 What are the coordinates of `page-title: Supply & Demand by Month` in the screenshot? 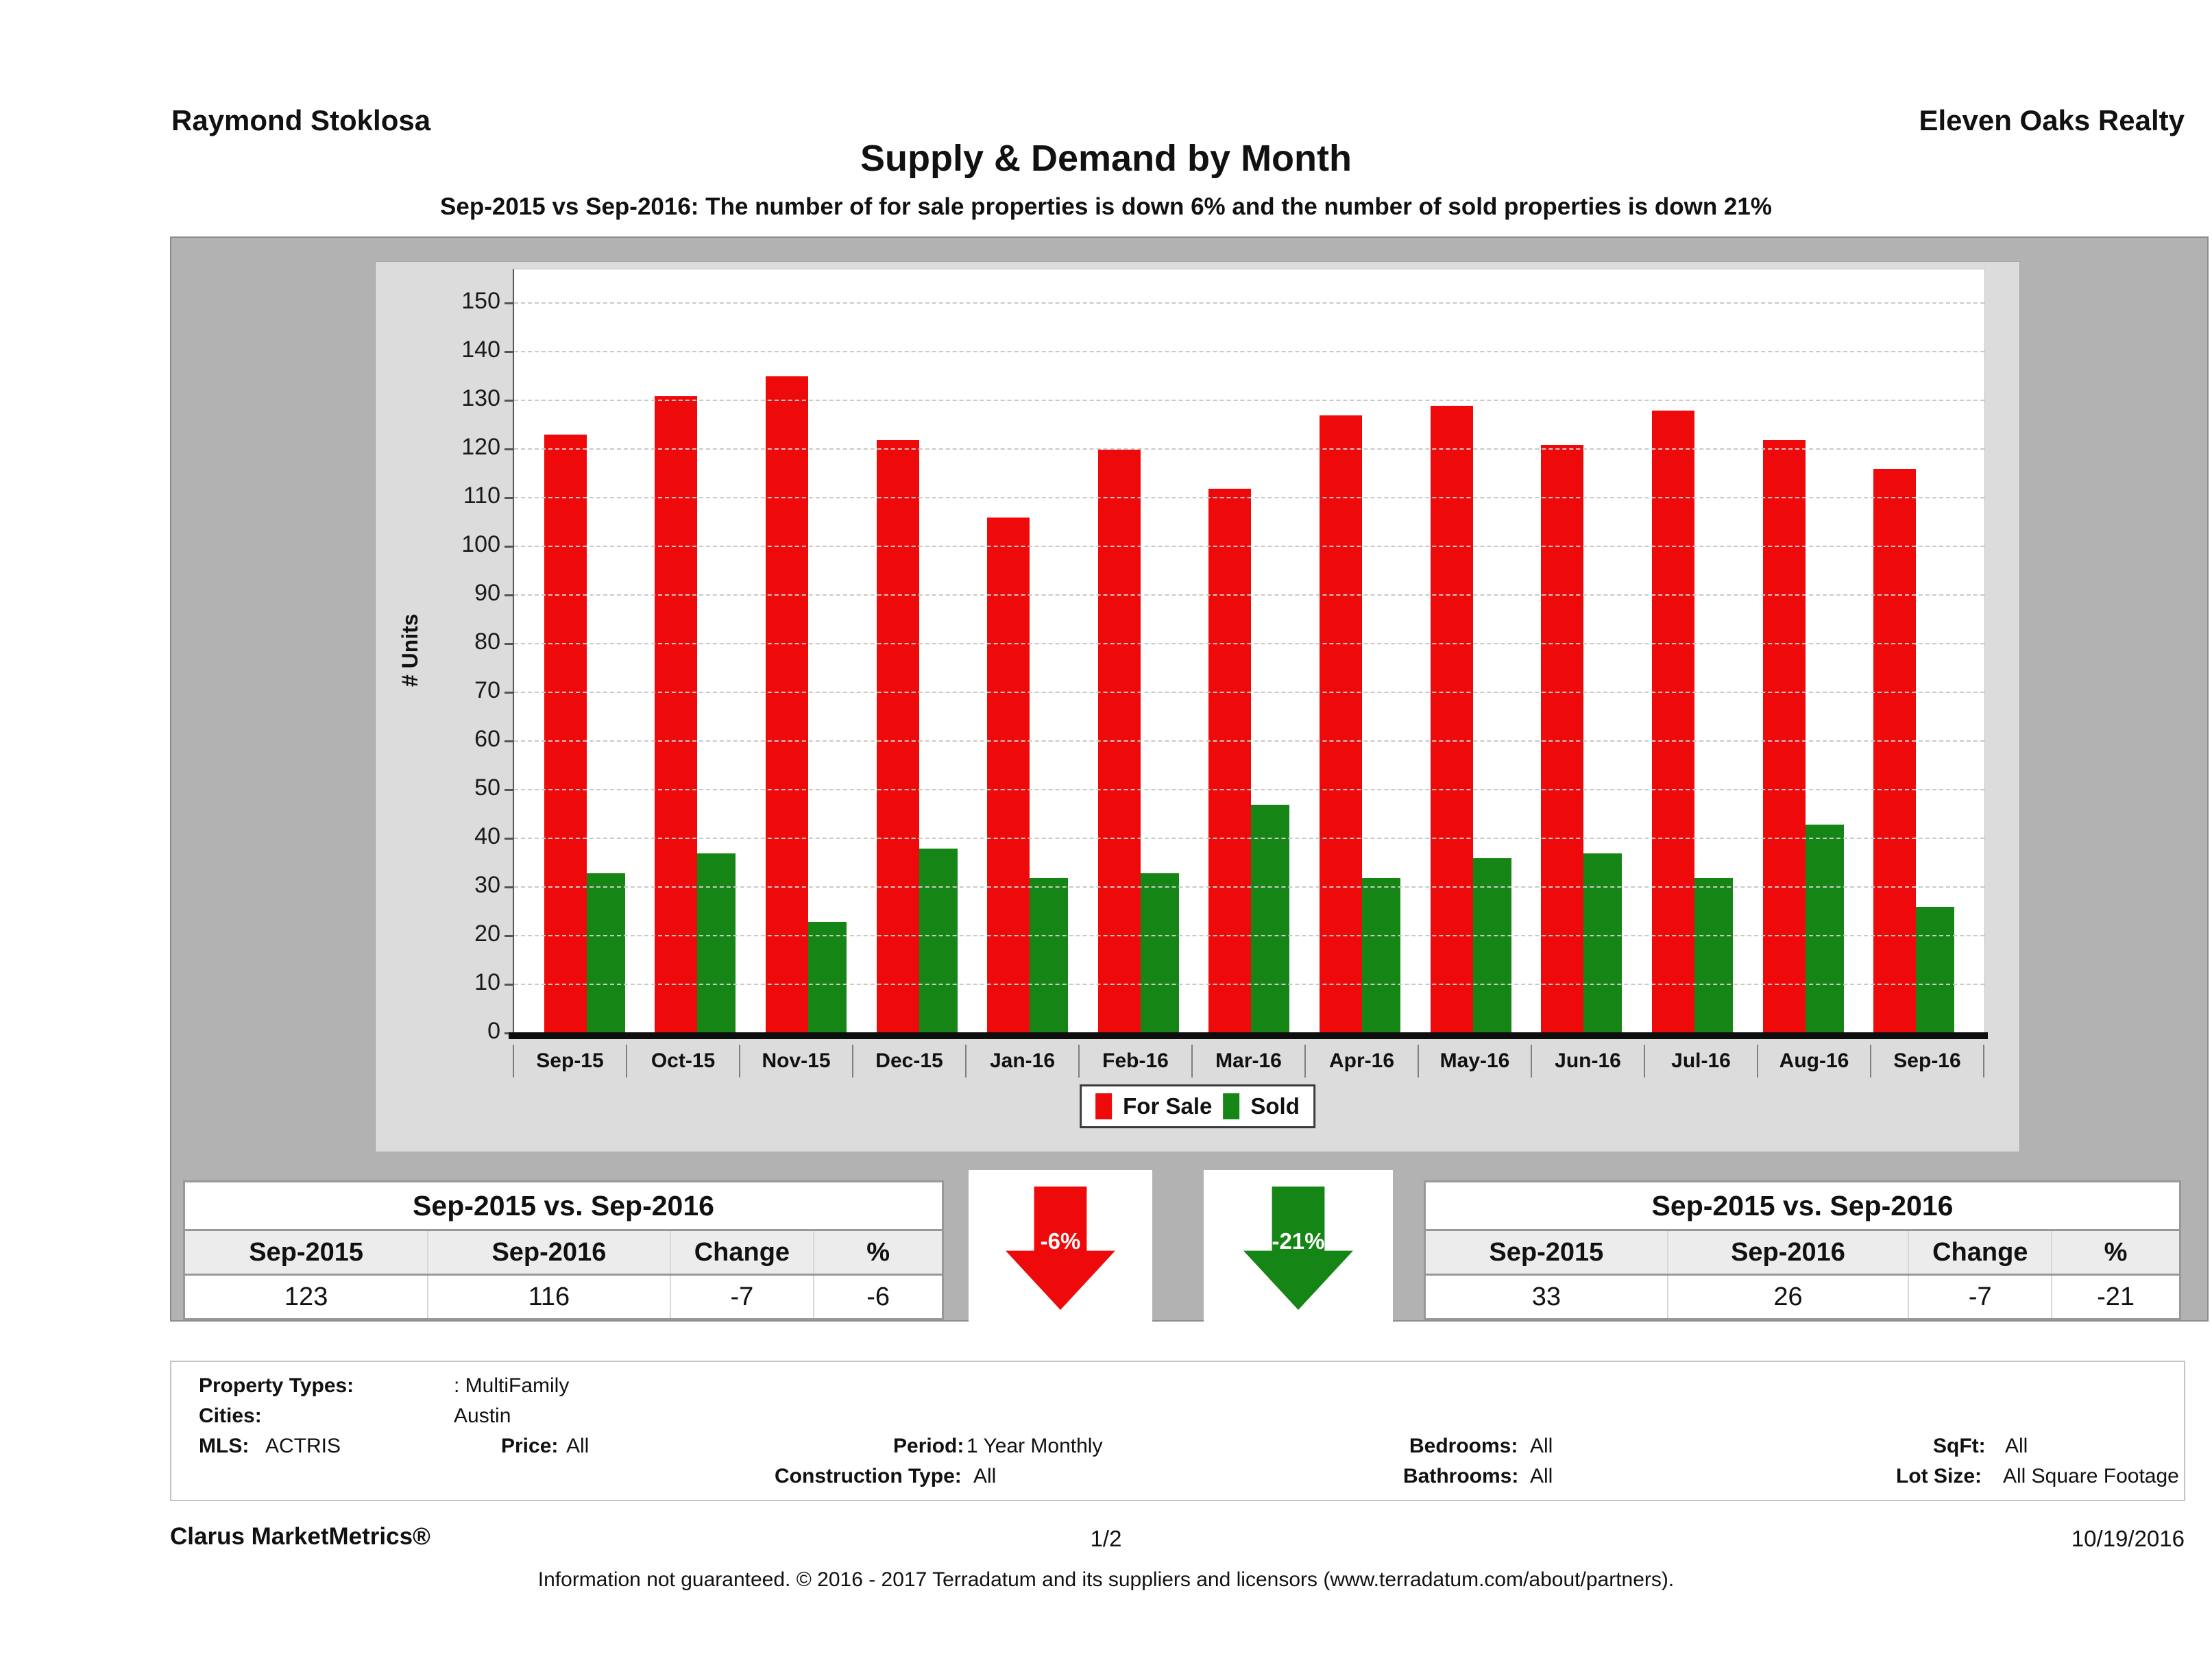 It's located at (1106, 158).